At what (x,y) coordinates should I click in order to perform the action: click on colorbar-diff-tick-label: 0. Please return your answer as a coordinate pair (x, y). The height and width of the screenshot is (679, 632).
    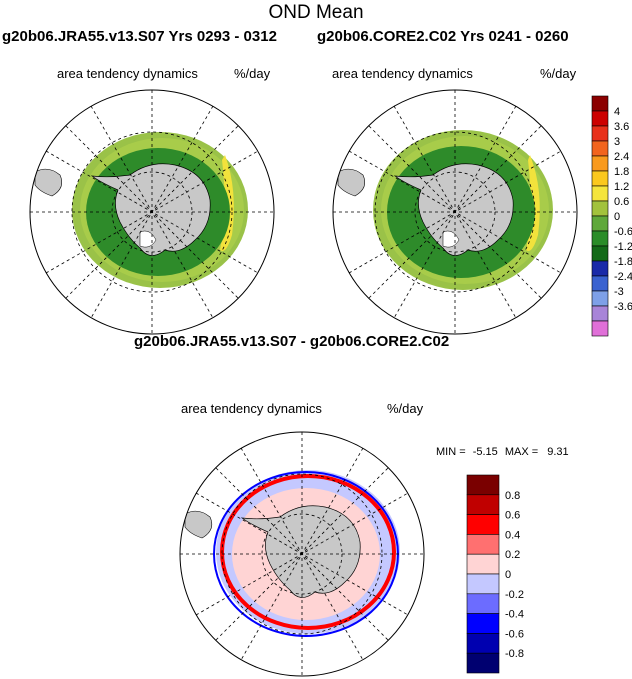
    Looking at the image, I should click on (508, 575).